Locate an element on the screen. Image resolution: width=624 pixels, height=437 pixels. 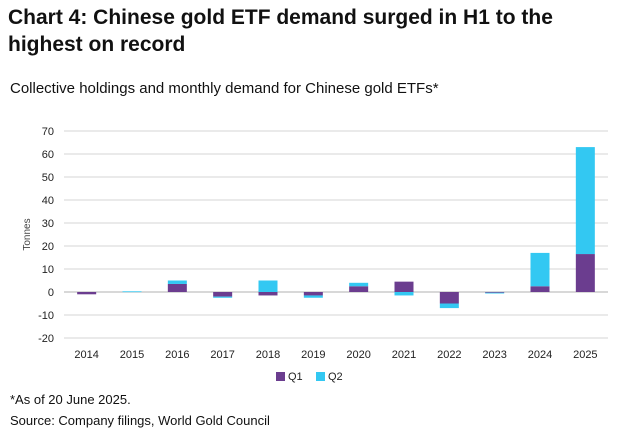
x-tick-label: 2018 is located at coordinates (268, 355).